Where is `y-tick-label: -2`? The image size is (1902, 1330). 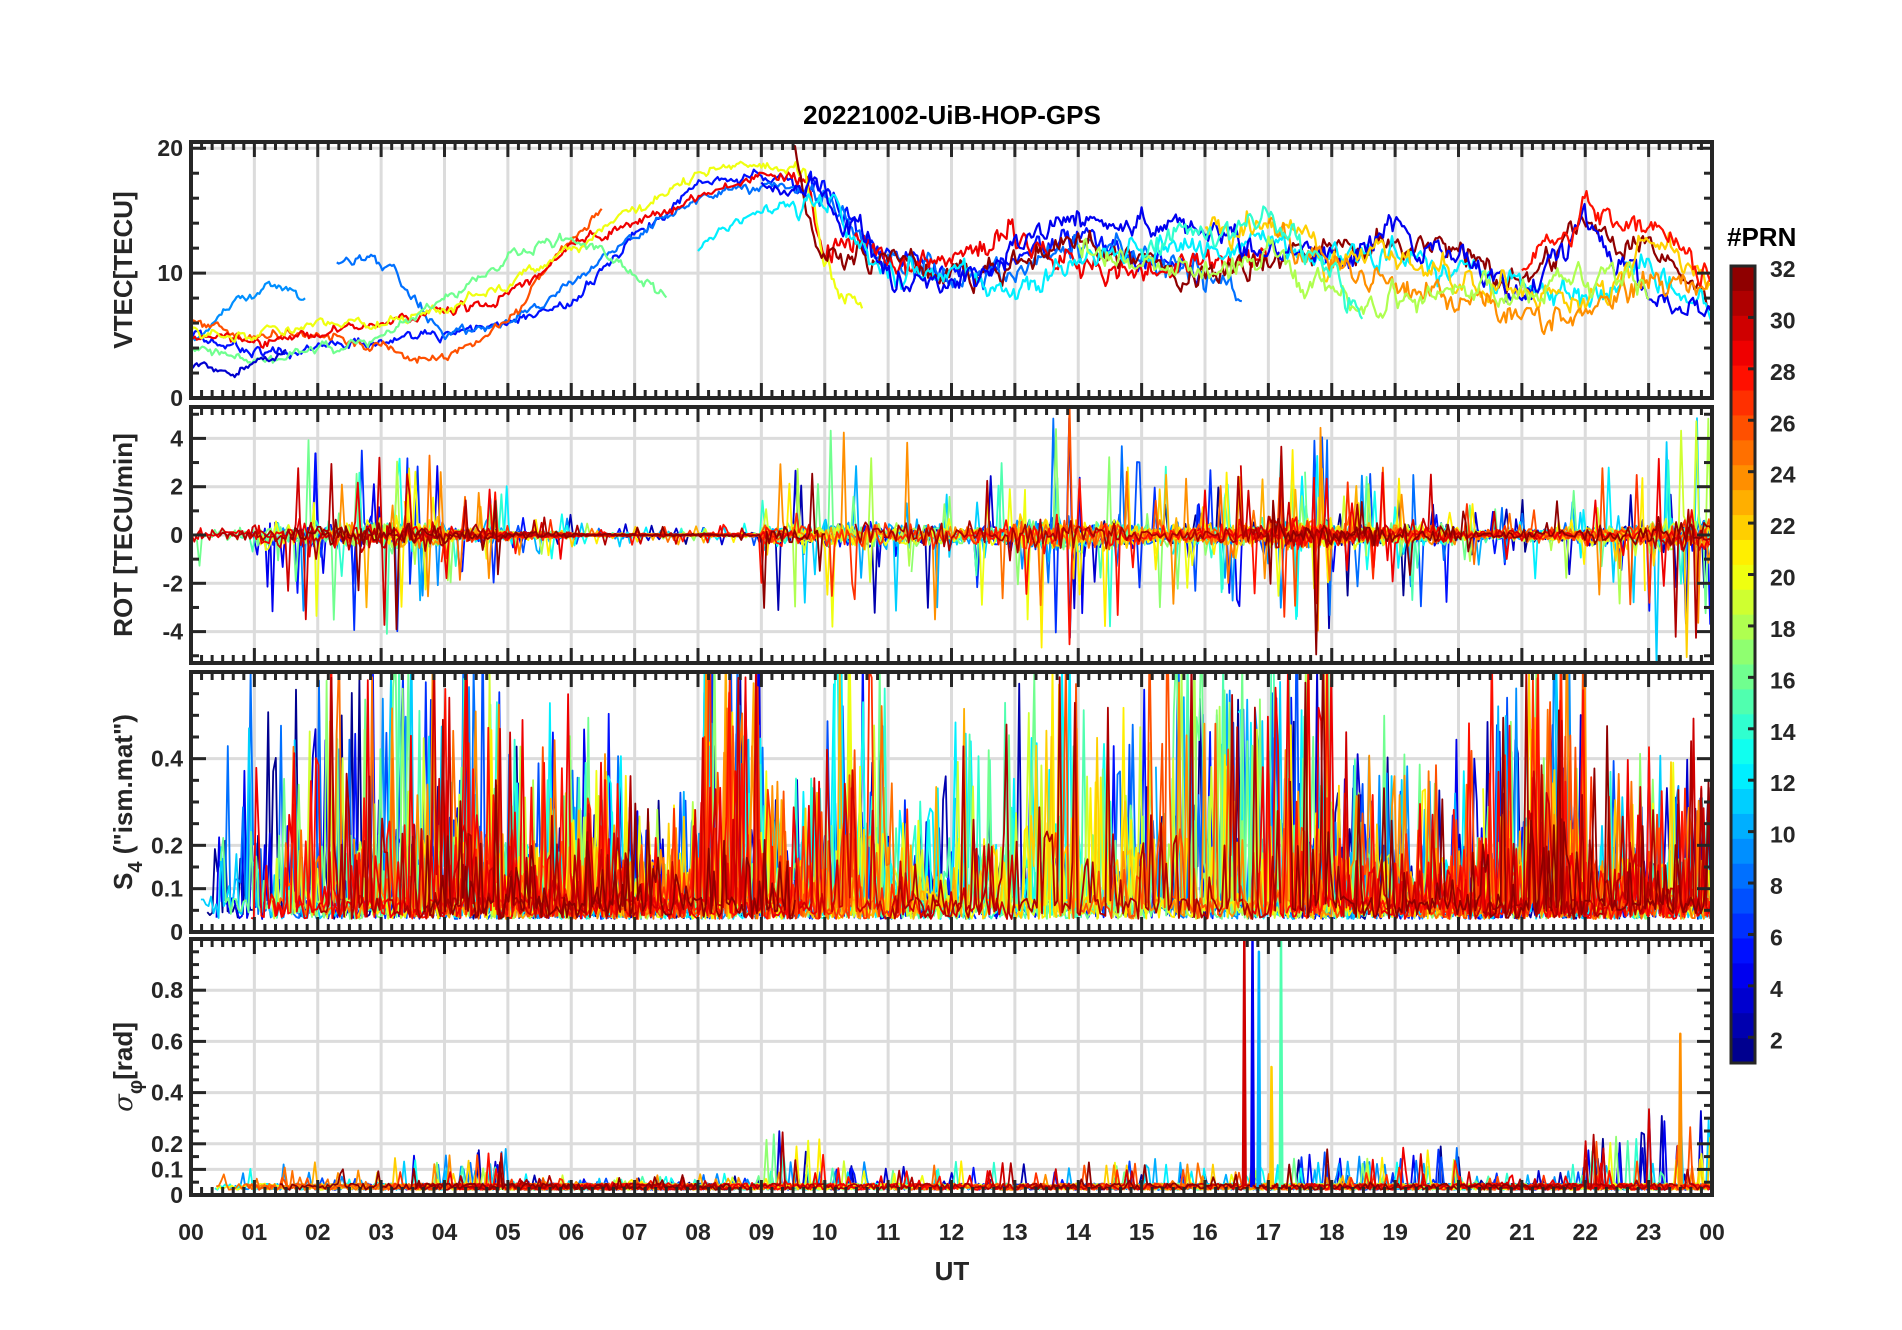
y-tick-label: -2 is located at coordinates (173, 583).